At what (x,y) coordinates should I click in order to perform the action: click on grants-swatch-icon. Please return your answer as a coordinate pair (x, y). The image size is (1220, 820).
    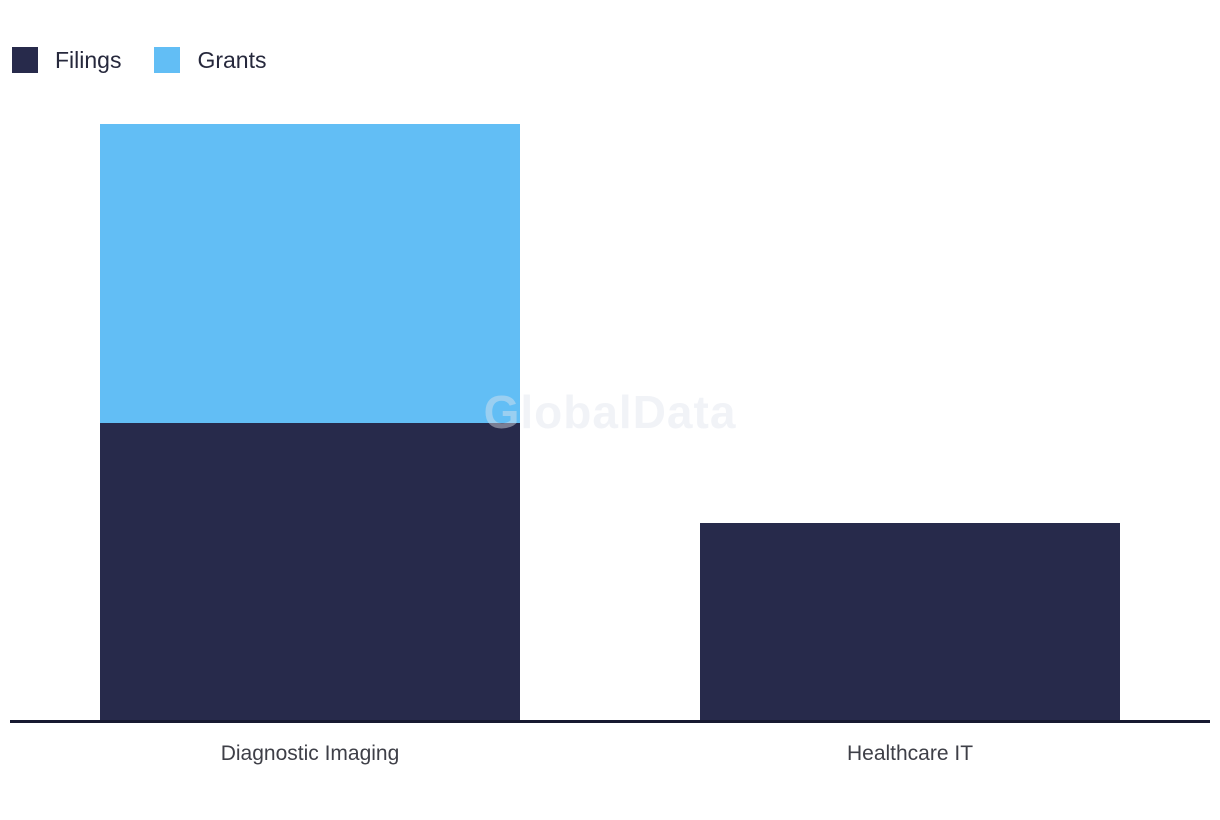
    Looking at the image, I should click on (167, 60).